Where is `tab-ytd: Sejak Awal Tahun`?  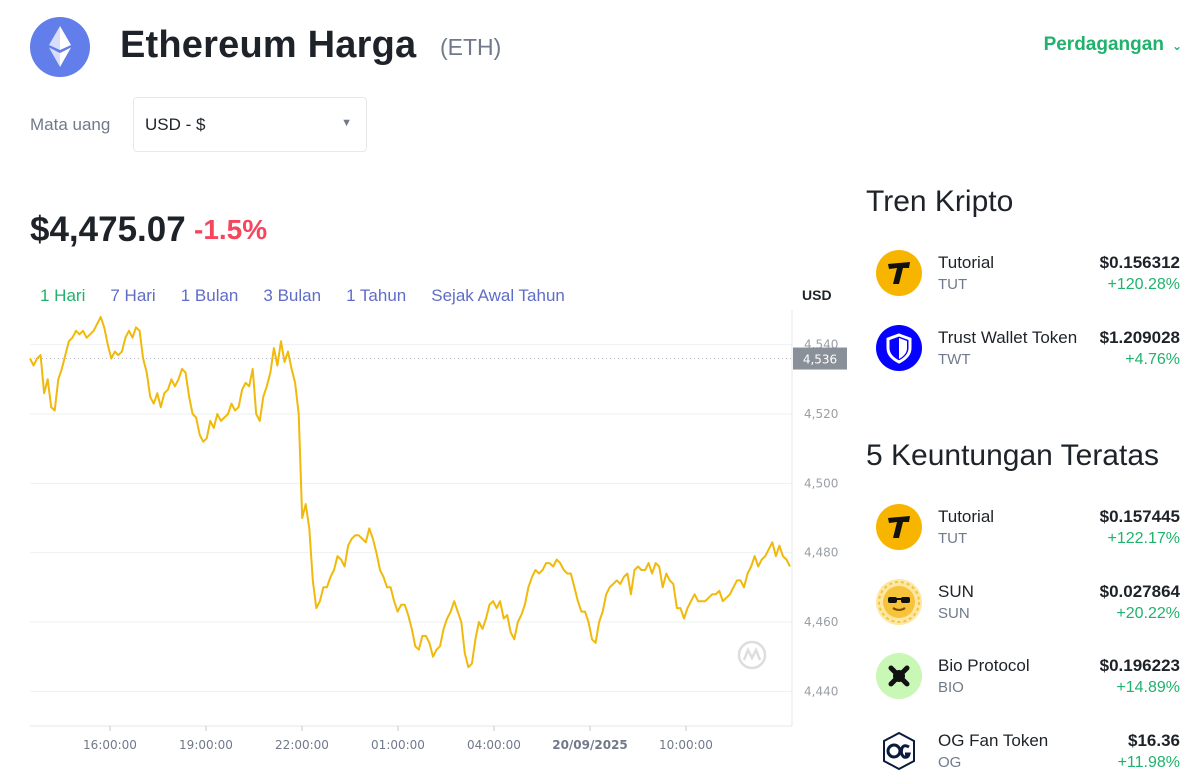
tab-ytd: Sejak Awal Tahun is located at coordinates (498, 295).